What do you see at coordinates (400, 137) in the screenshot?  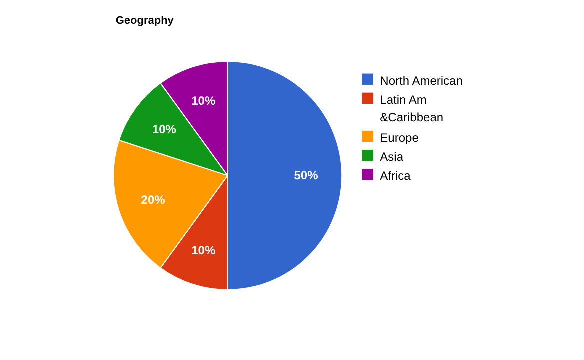 I see `legend-label: Europe` at bounding box center [400, 137].